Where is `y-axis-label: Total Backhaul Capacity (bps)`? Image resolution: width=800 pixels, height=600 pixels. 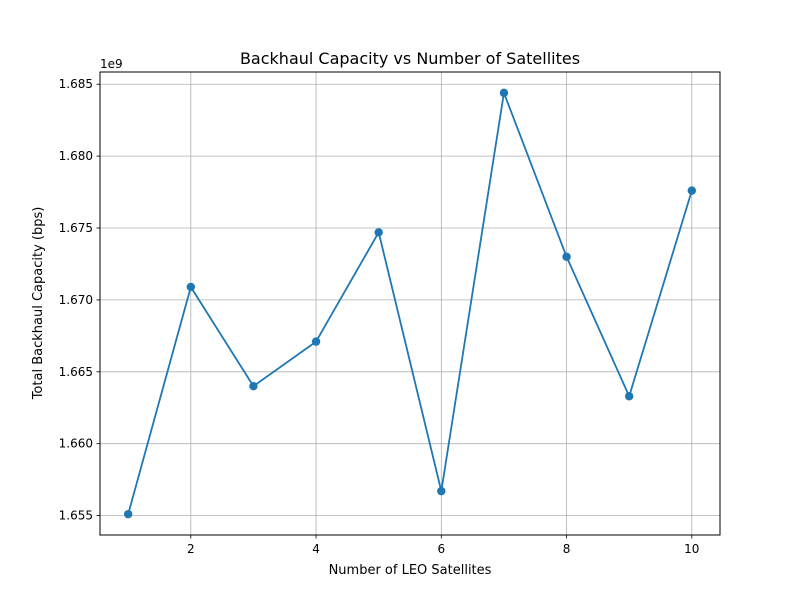 y-axis-label: Total Backhaul Capacity (bps) is located at coordinates (38, 304).